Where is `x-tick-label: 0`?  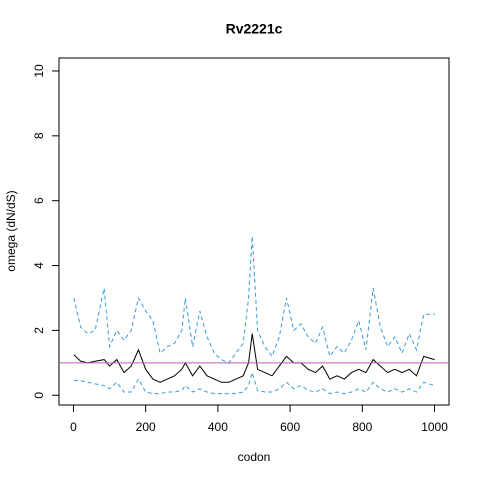 x-tick-label: 0 is located at coordinates (73, 427).